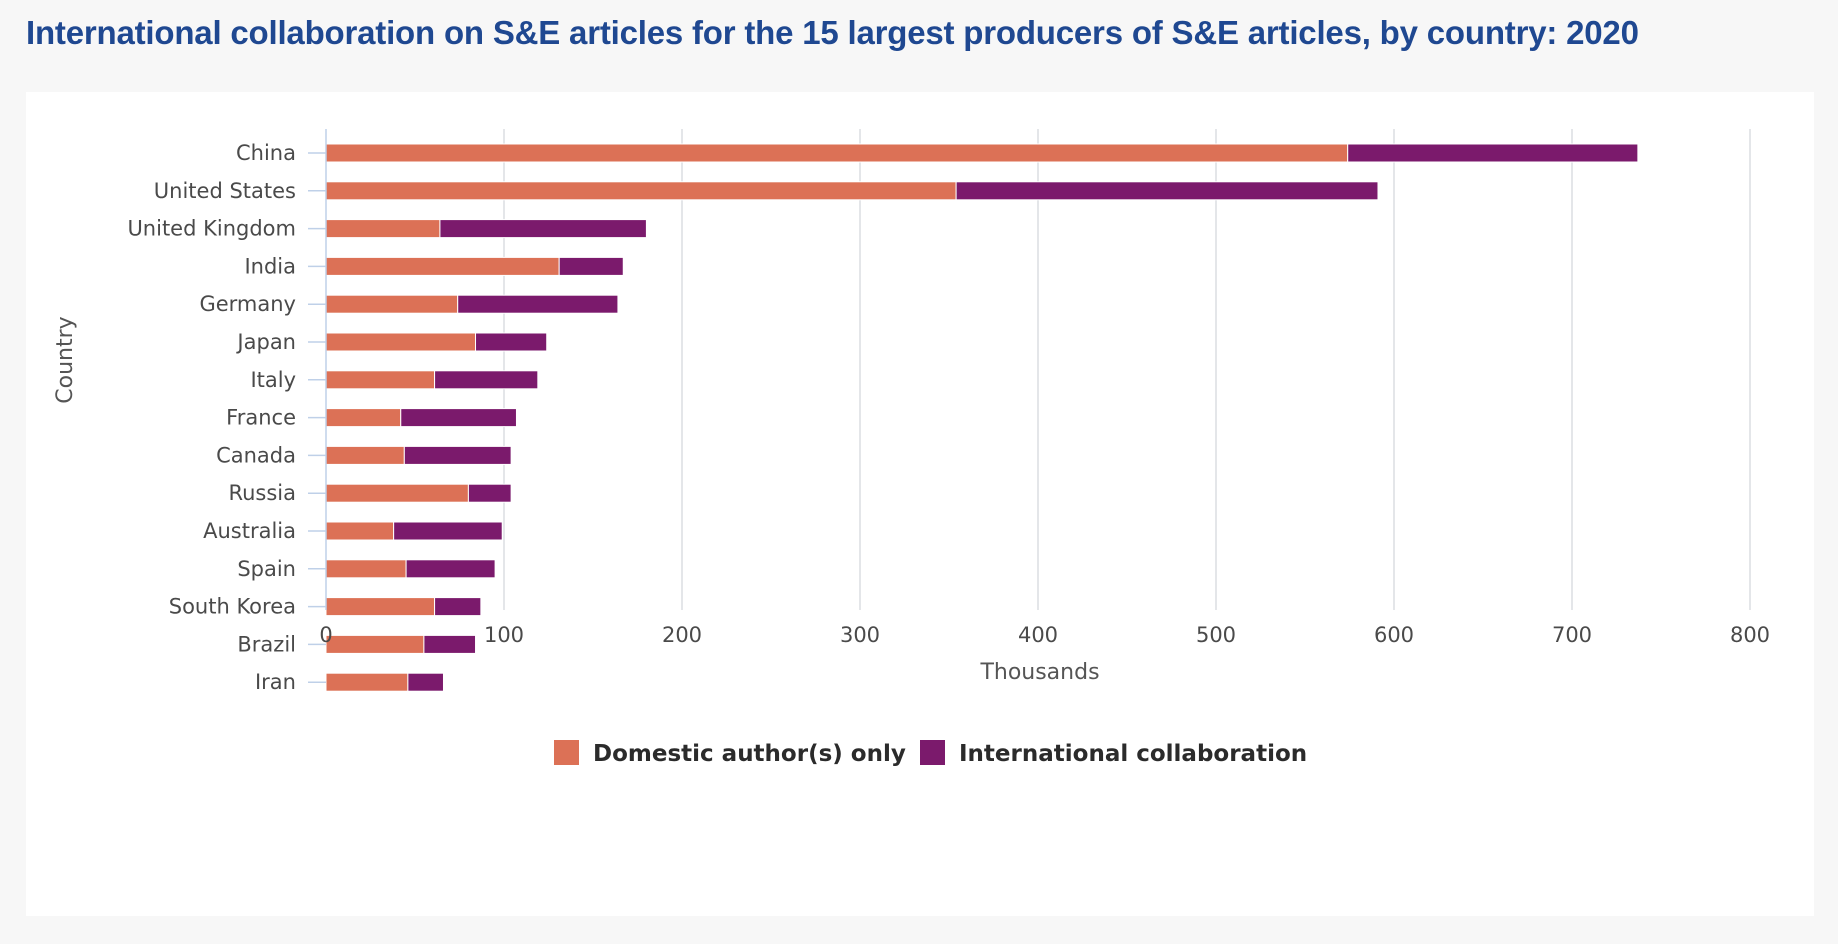 This screenshot has width=1838, height=944. I want to click on bar-international-germany, so click(538, 304).